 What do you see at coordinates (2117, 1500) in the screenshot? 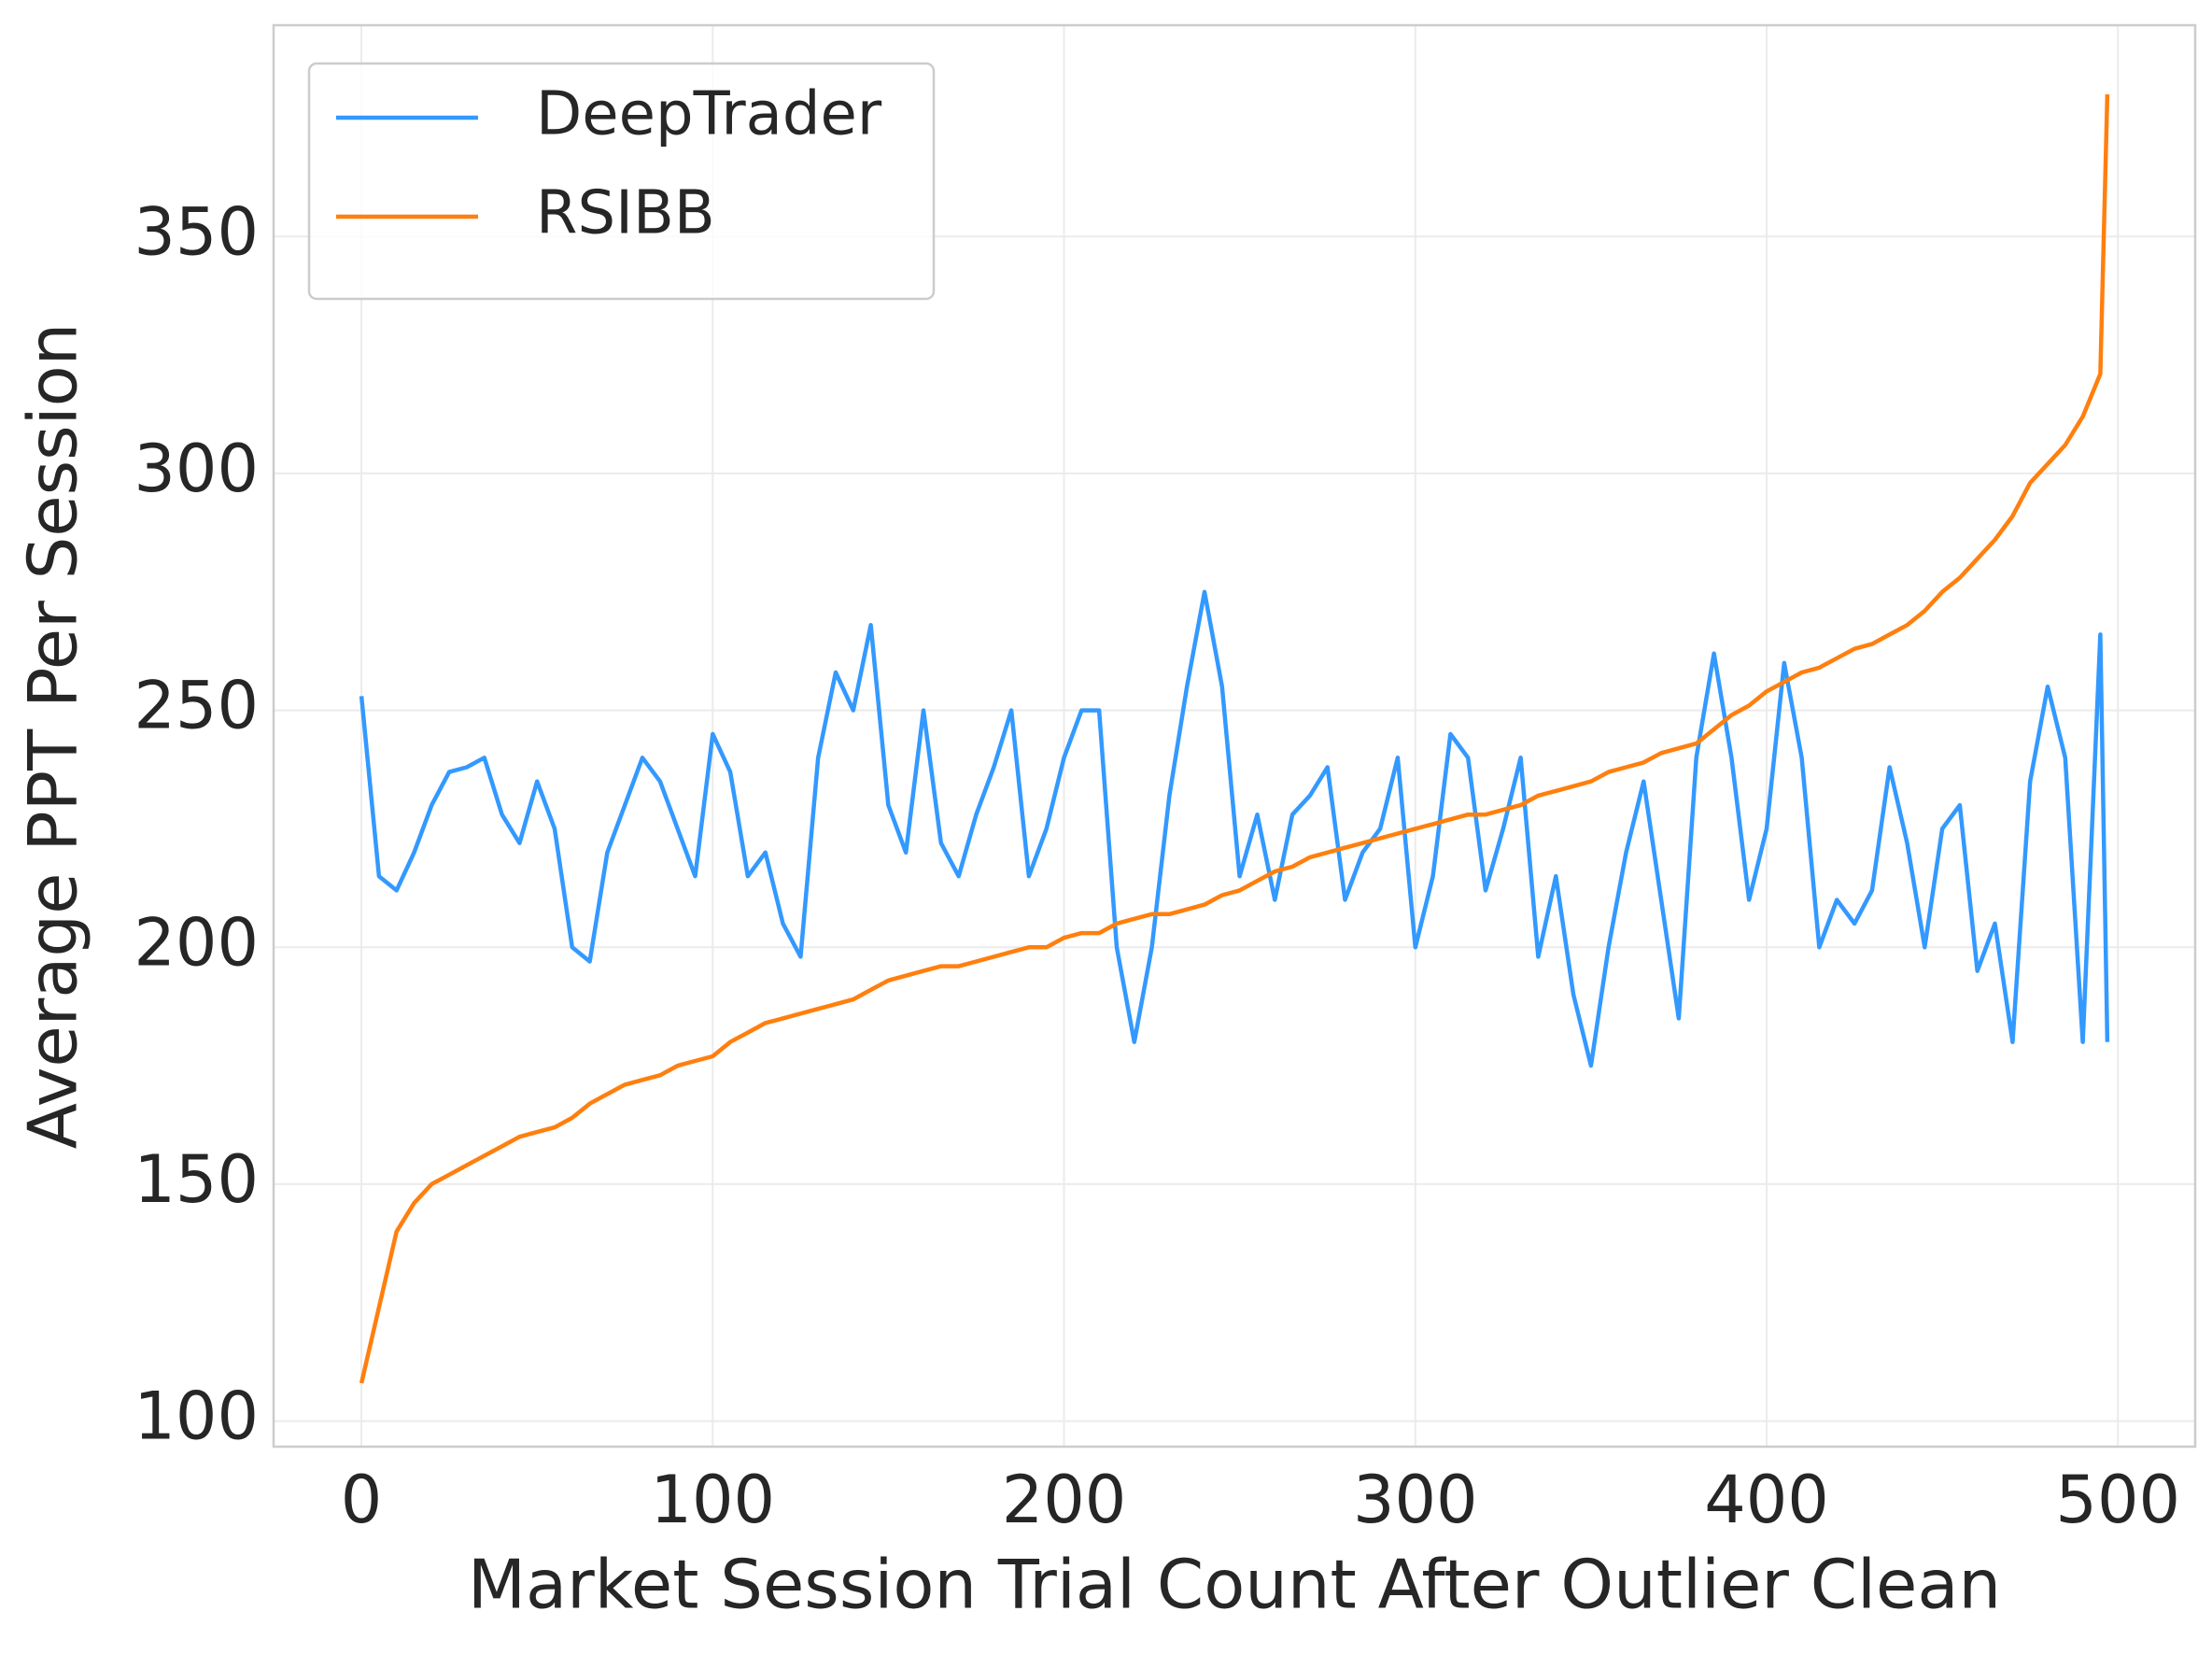
I see `x-tick-label: 500` at bounding box center [2117, 1500].